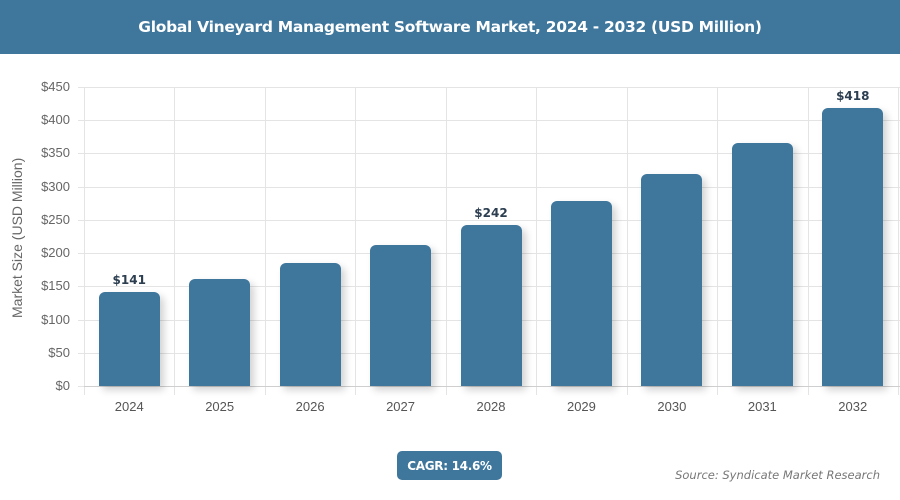 This screenshot has height=500, width=900. What do you see at coordinates (55, 120) in the screenshot?
I see `y-tick-label: $400` at bounding box center [55, 120].